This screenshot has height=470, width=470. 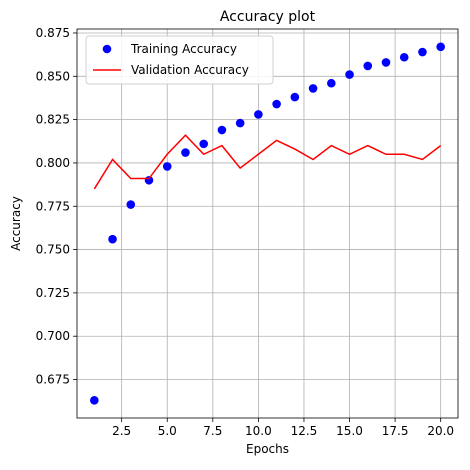 I want to click on x-tick-label: 12.5, so click(x=304, y=431).